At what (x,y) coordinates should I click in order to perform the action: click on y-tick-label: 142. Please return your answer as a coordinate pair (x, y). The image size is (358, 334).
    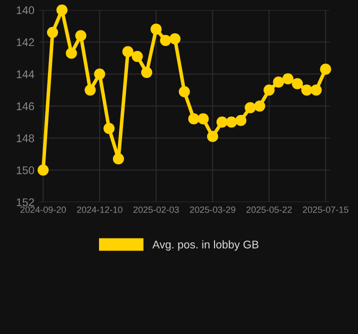
    Looking at the image, I should click on (25, 42).